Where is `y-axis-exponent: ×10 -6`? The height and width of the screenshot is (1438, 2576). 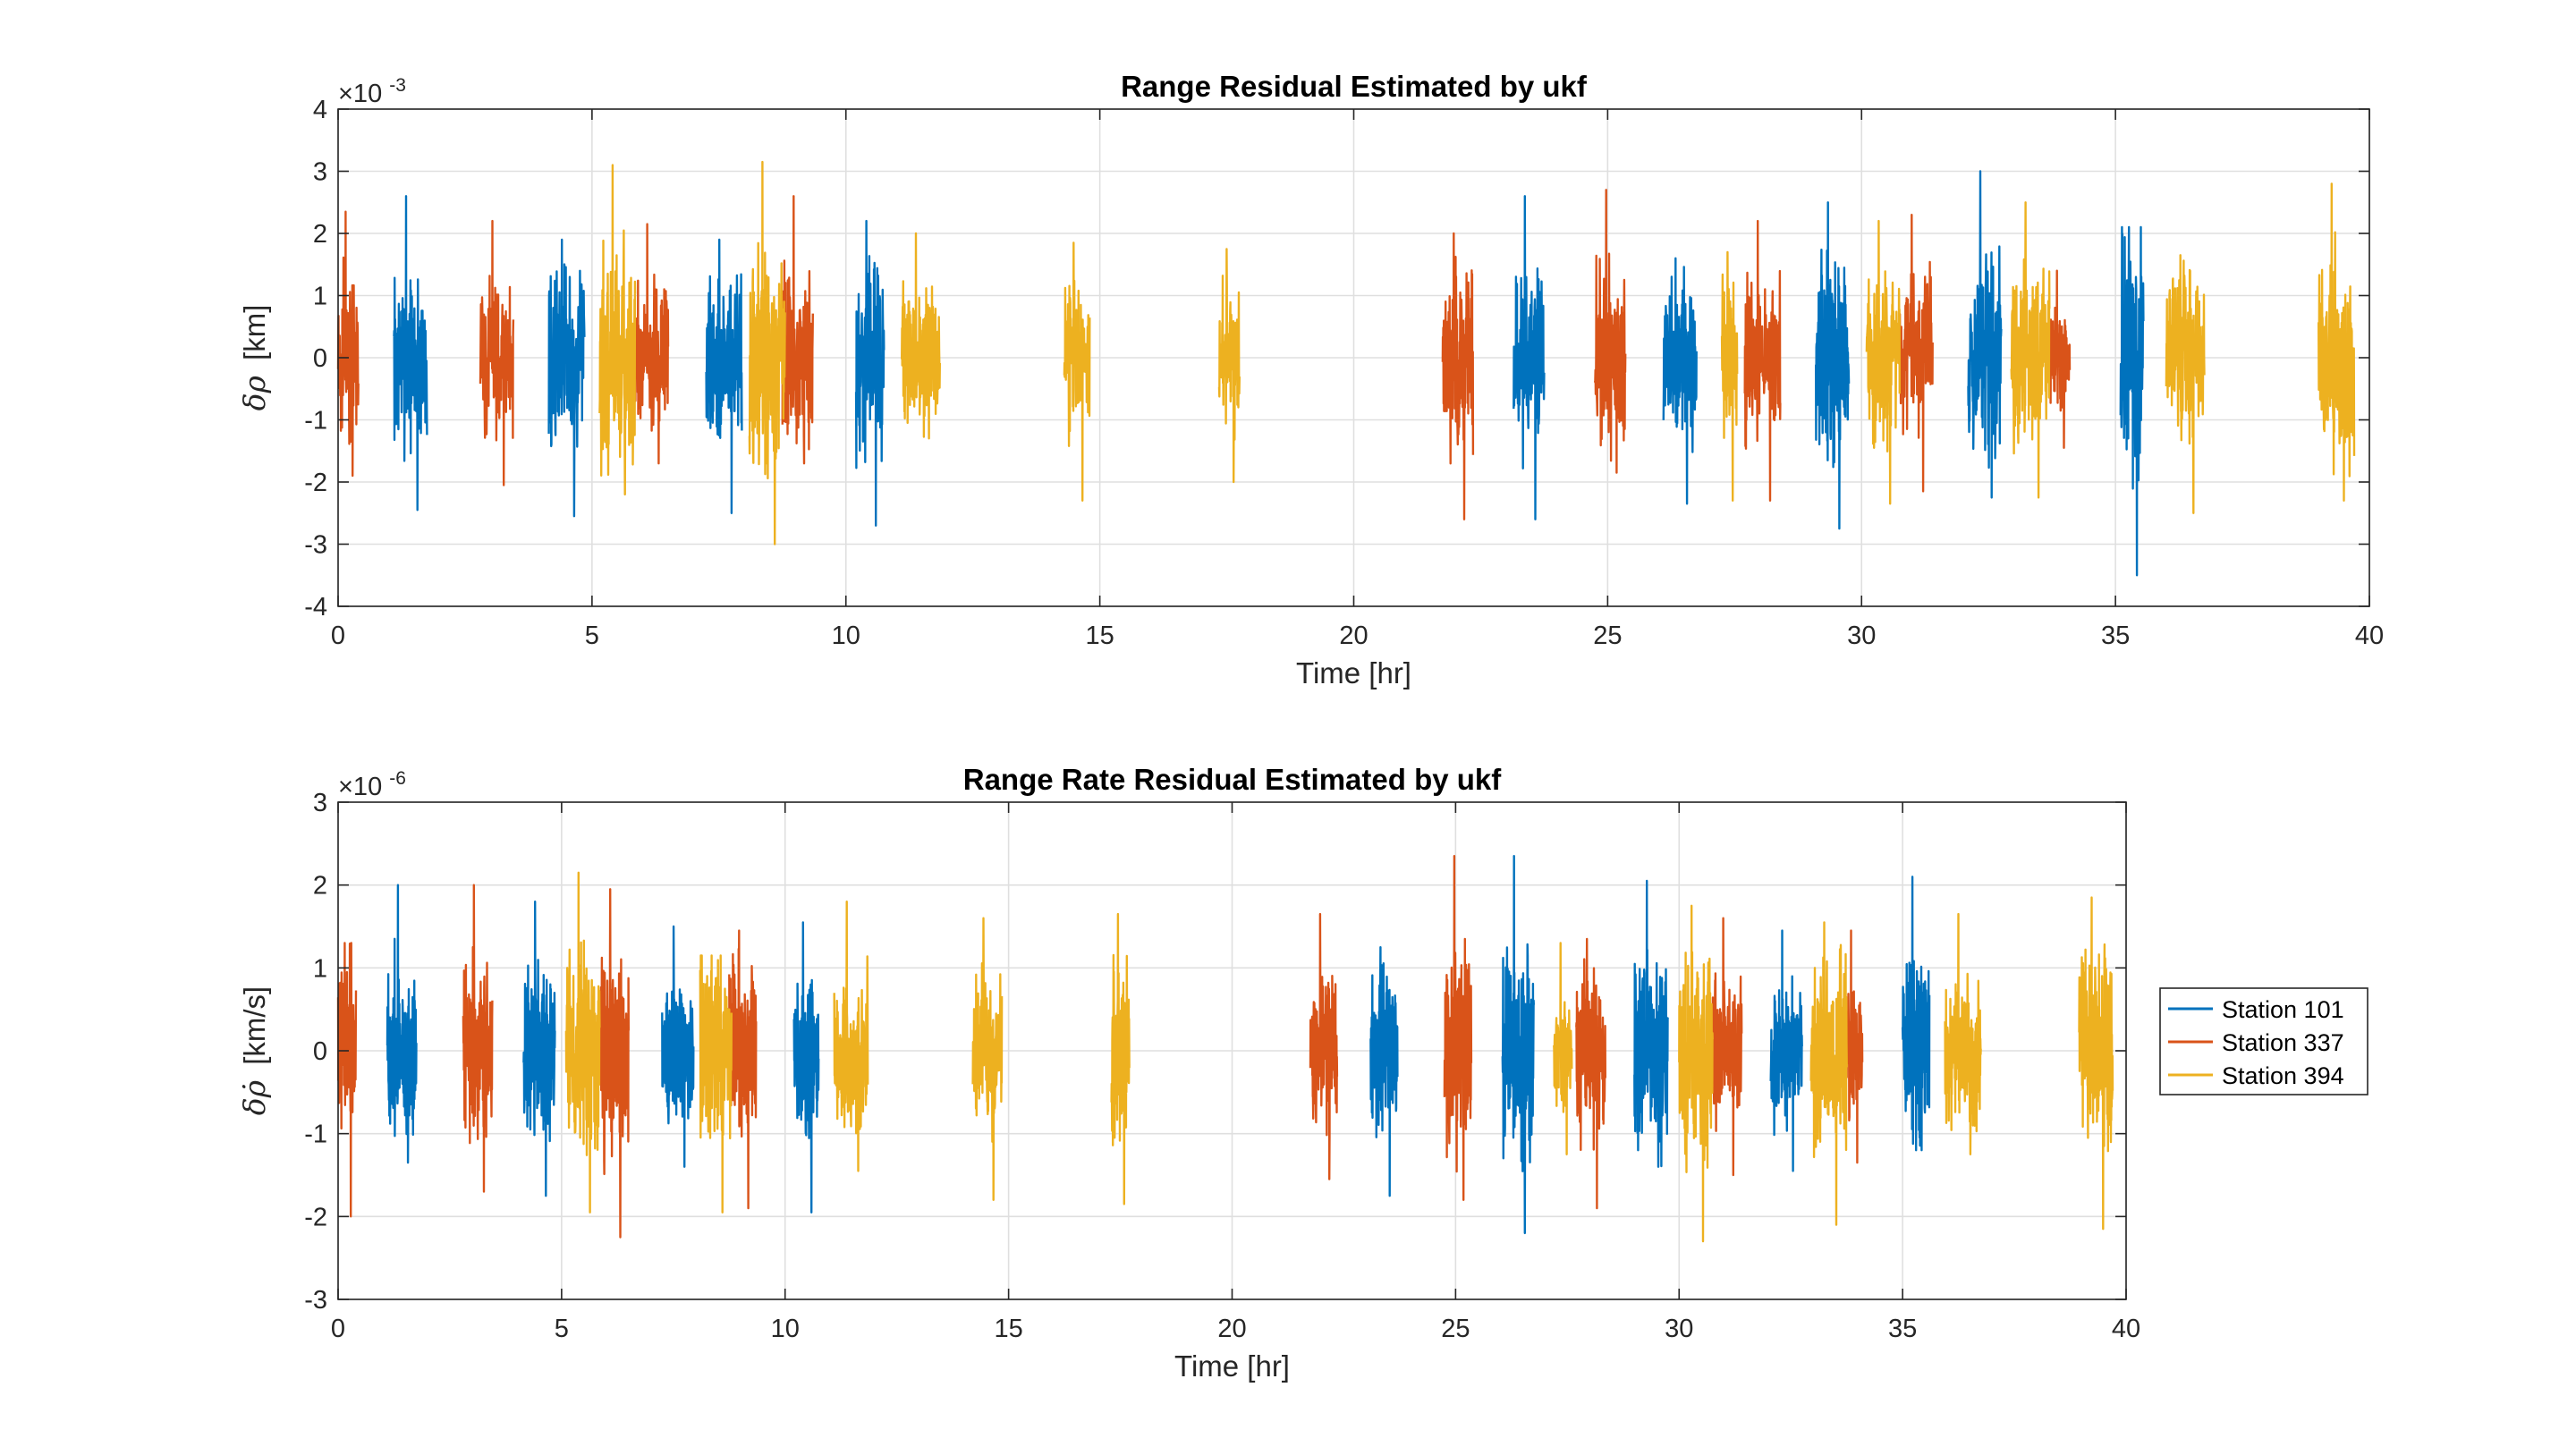 y-axis-exponent: ×10 -6 is located at coordinates (372, 784).